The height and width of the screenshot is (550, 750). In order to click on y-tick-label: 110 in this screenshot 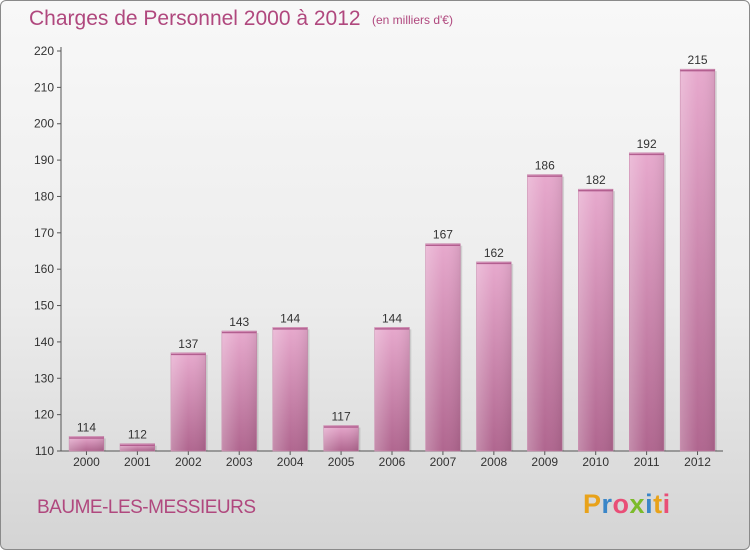, I will do `click(44, 451)`.